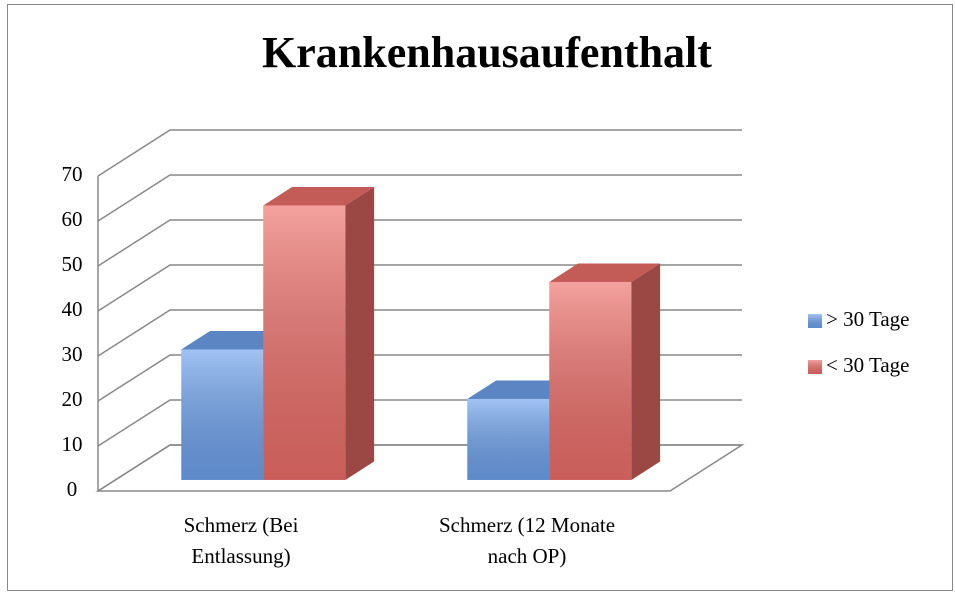 This screenshot has width=955, height=593. I want to click on y-tick-label: 60, so click(72, 219).